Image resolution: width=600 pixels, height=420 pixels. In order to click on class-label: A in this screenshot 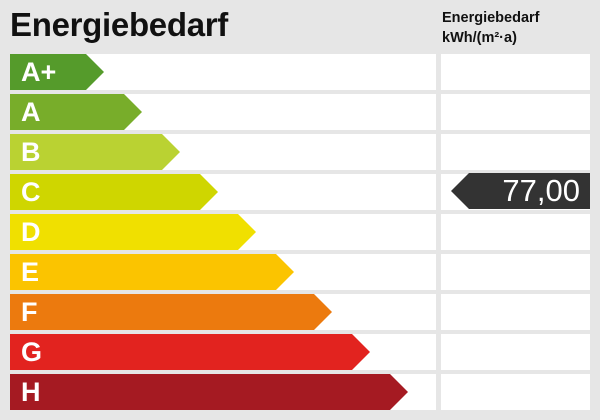, I will do `click(31, 112)`.